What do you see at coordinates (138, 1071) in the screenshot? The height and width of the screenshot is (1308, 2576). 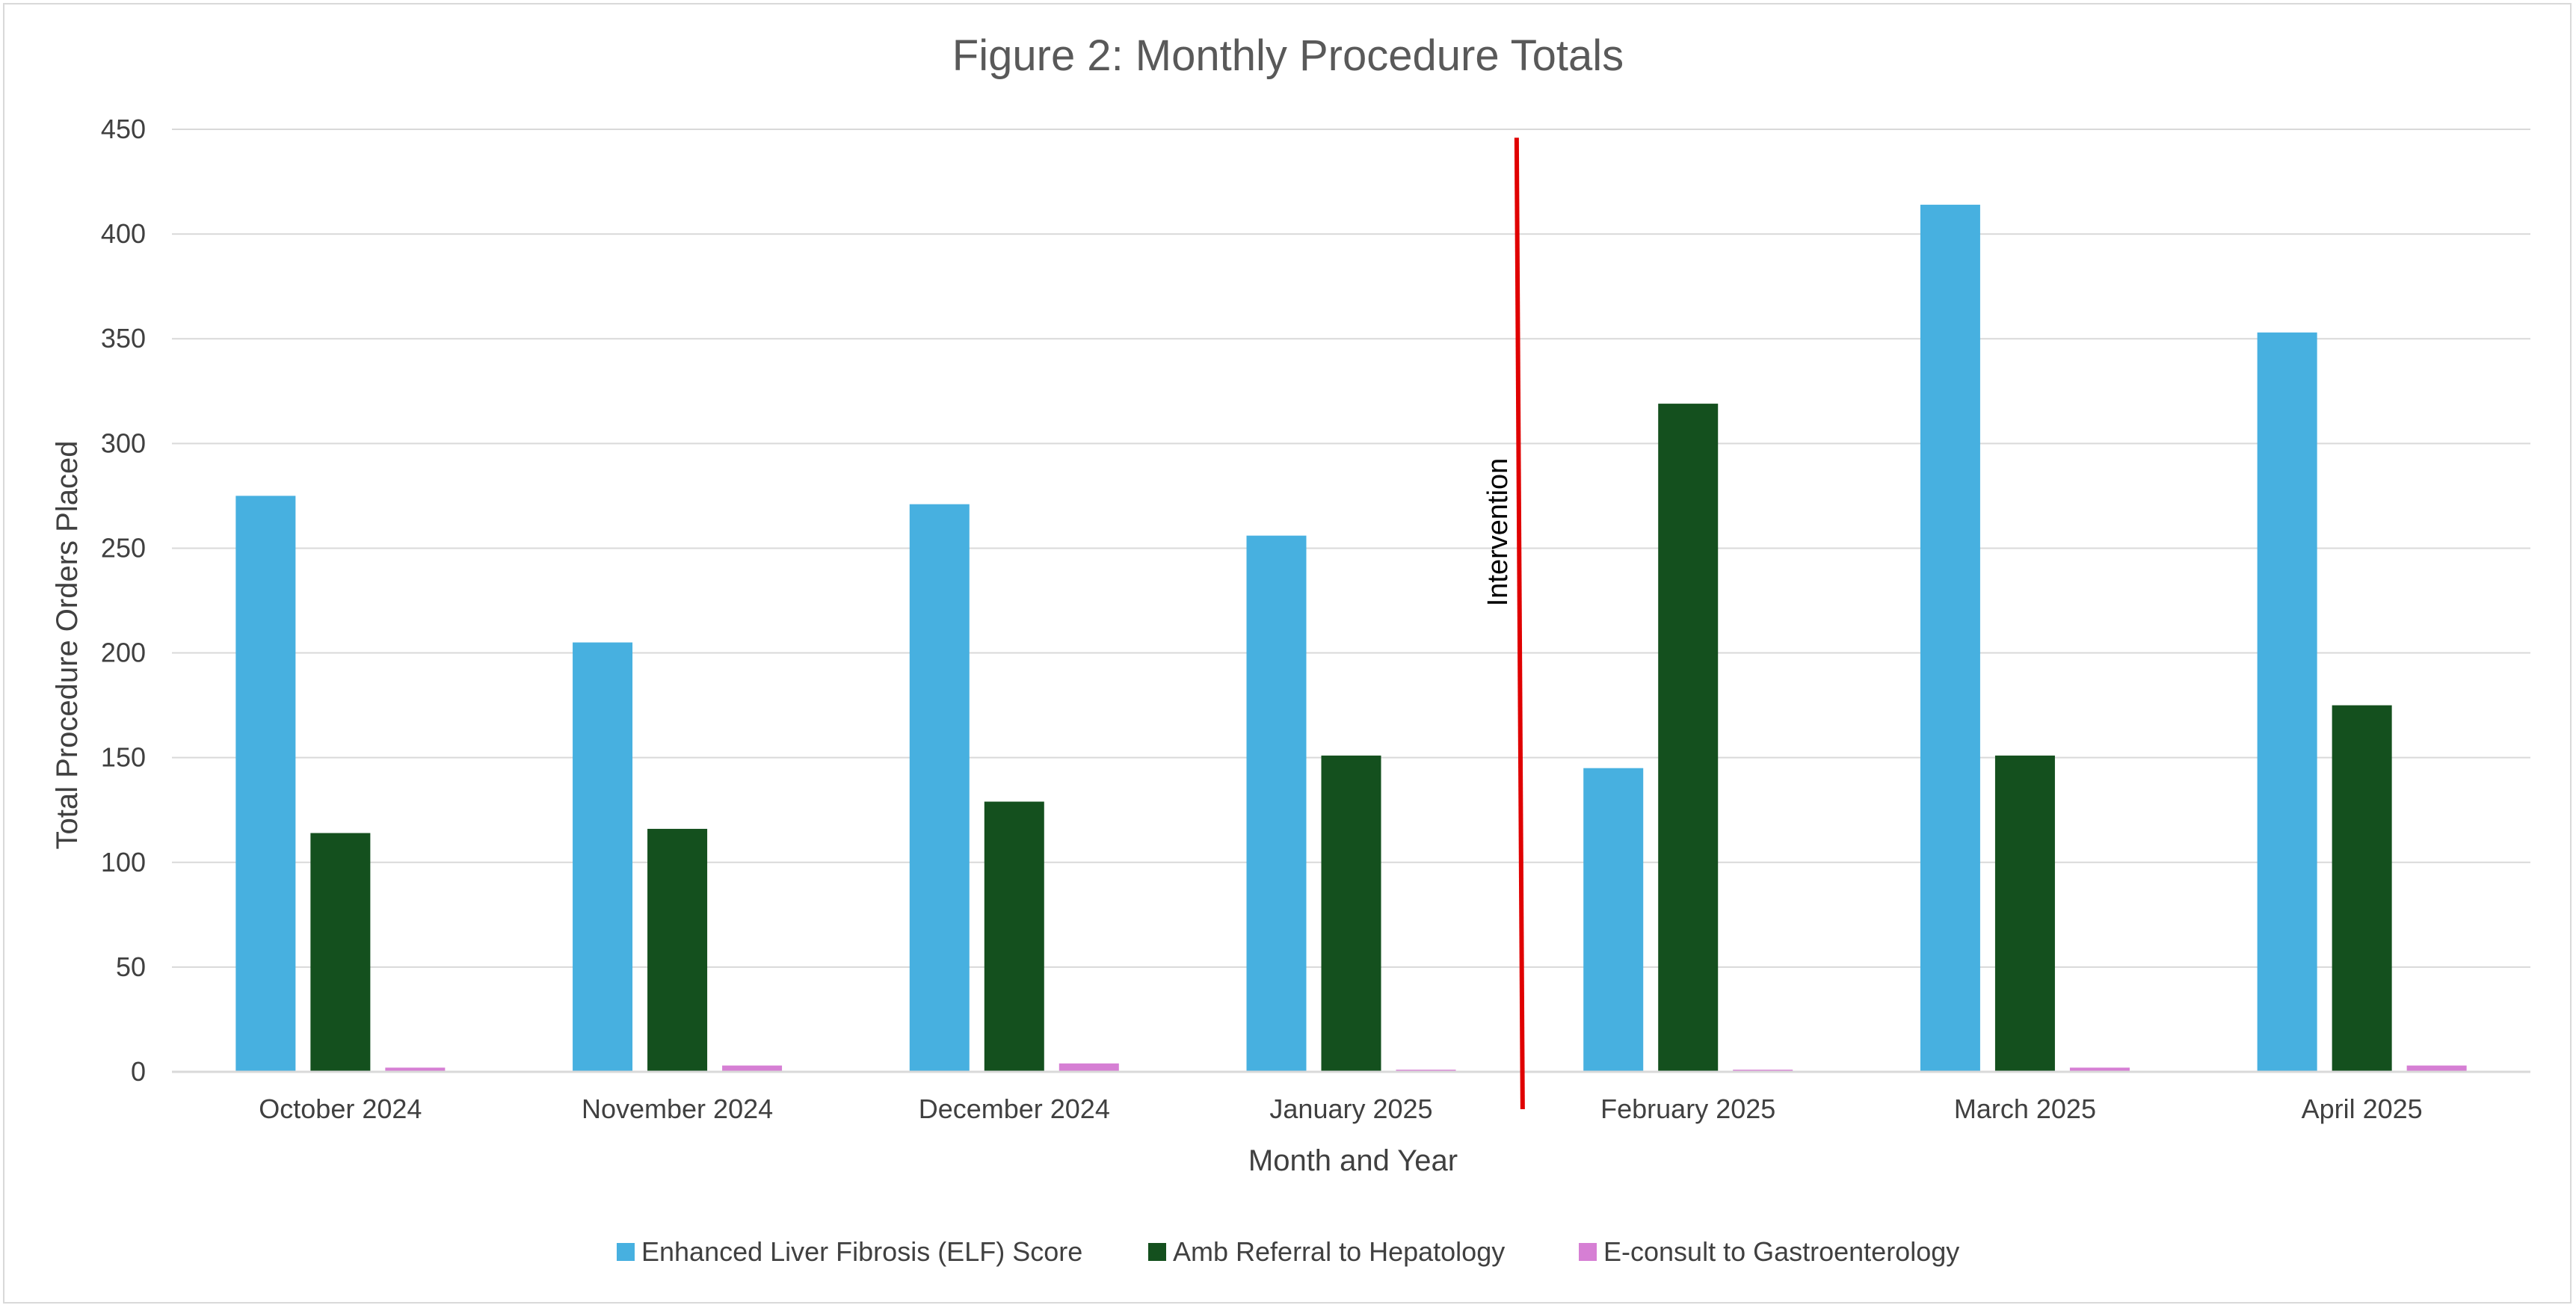 I see `y-tick-label: 0` at bounding box center [138, 1071].